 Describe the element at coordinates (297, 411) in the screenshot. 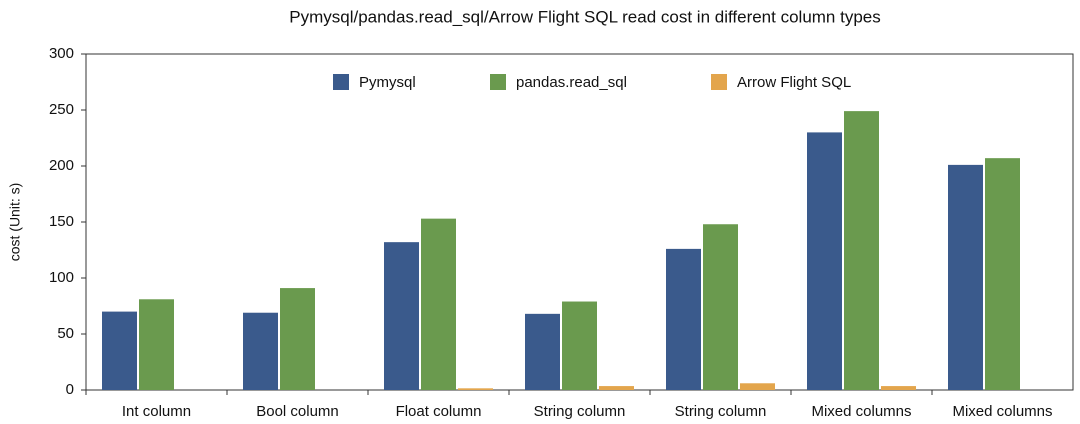

I see `x-tick-label: Bool column` at that location.